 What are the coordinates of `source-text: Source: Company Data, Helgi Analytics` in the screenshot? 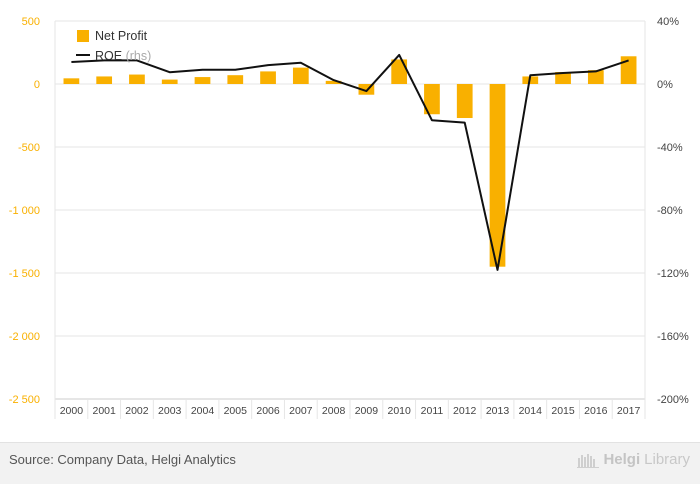 It's located at (122, 459).